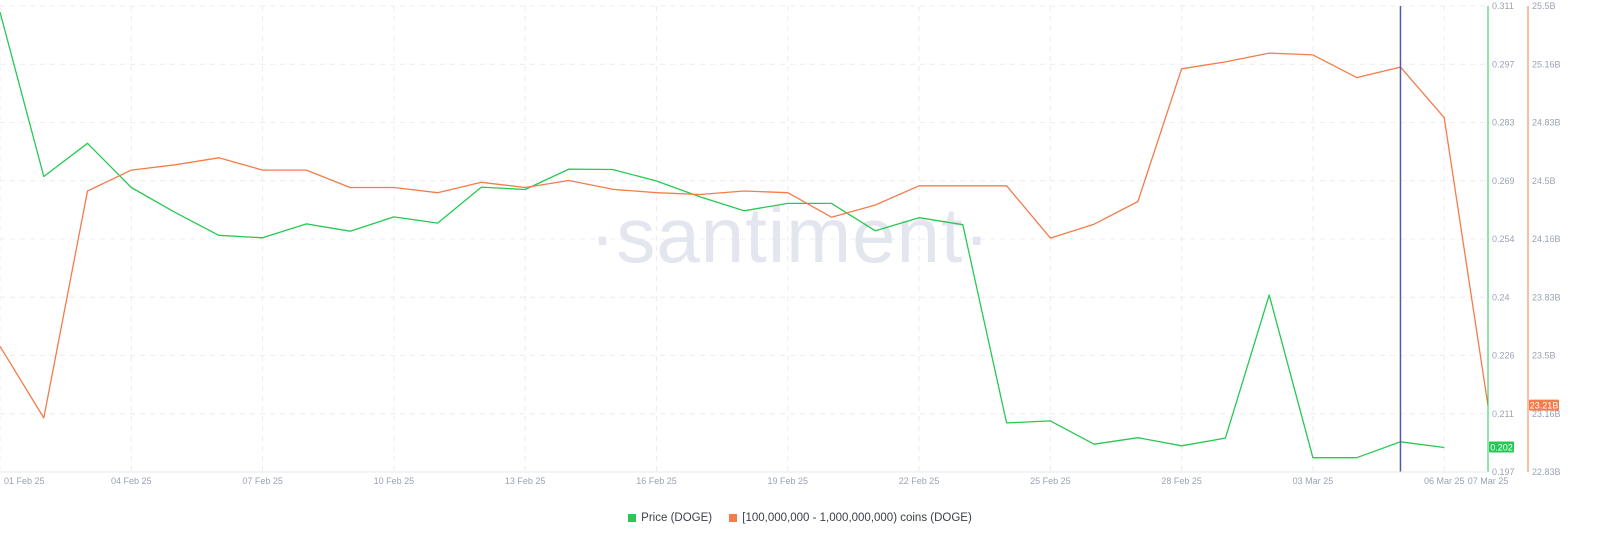 The width and height of the screenshot is (1600, 541). Describe the element at coordinates (789, 235) in the screenshot. I see `watermark-text: ·santiment·` at that location.